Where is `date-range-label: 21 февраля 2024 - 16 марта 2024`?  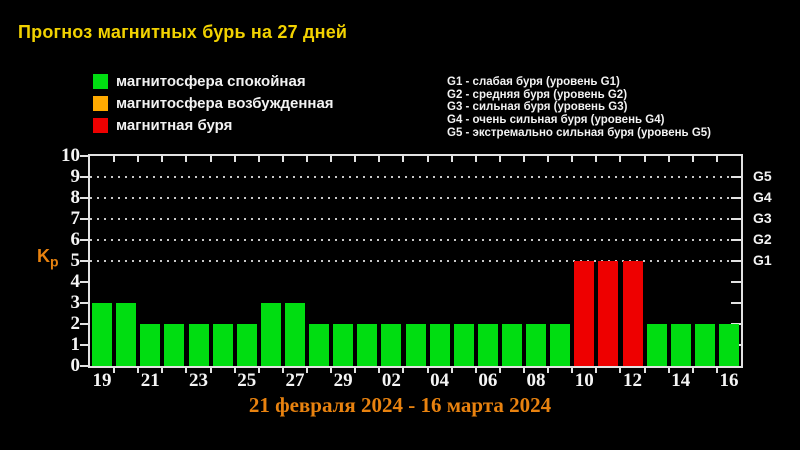
date-range-label: 21 февраля 2024 - 16 марта 2024 is located at coordinates (400, 405).